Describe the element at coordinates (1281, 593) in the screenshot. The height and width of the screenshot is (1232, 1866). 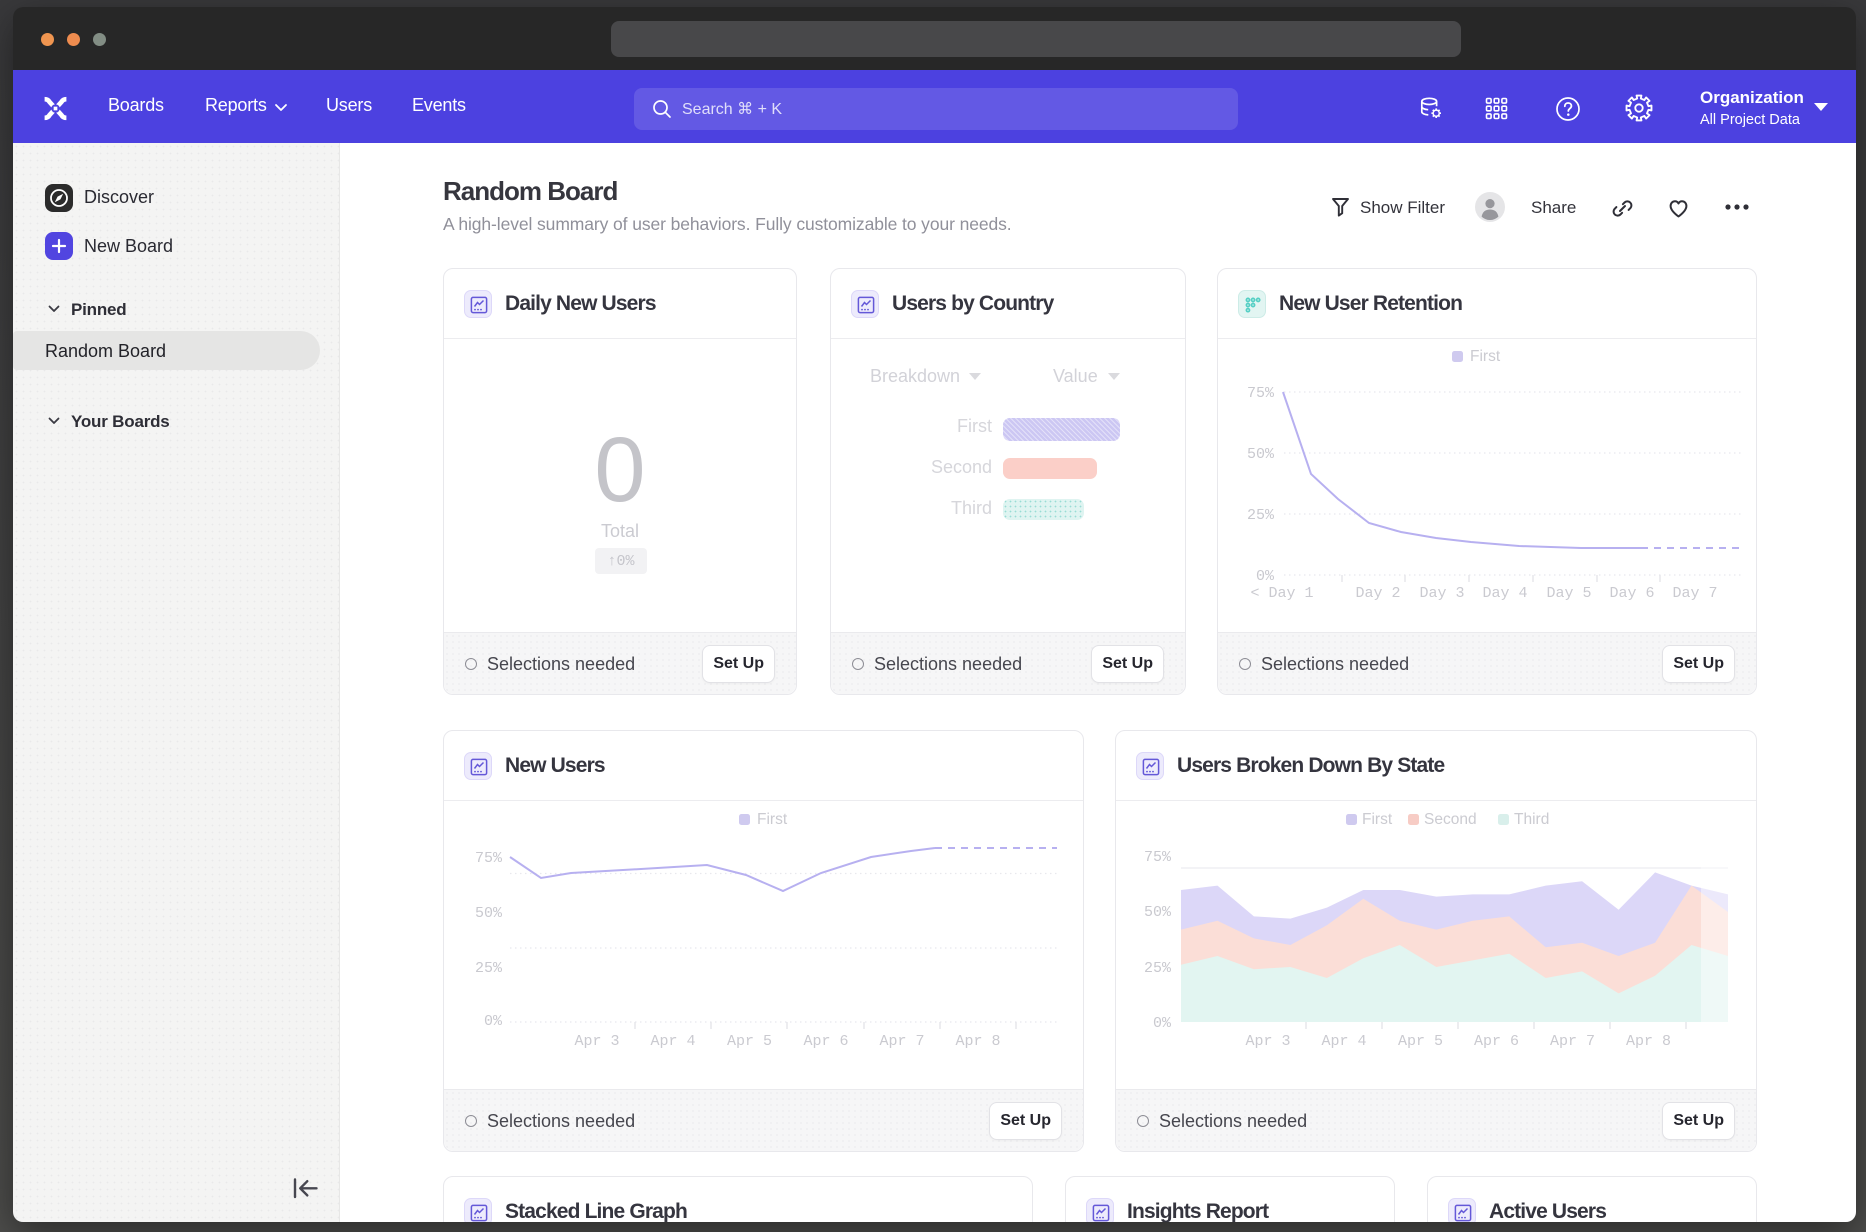
I see `svg-text: < Day 1` at that location.